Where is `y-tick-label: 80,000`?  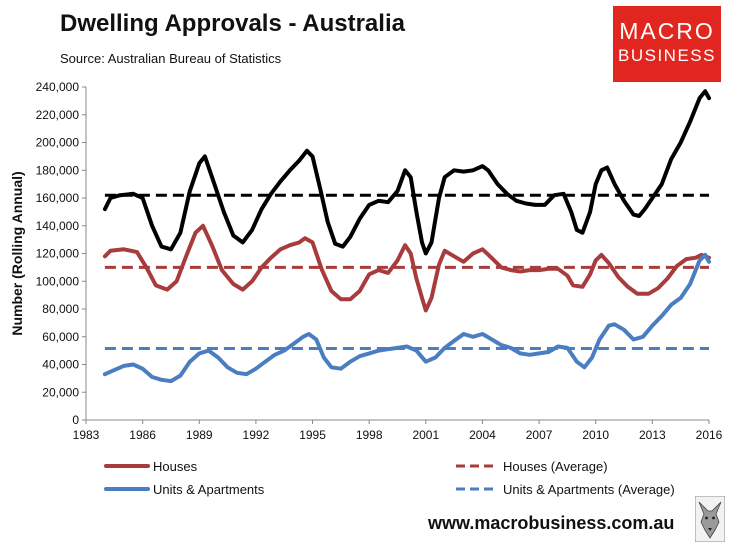 y-tick-label: 80,000 is located at coordinates (60, 309).